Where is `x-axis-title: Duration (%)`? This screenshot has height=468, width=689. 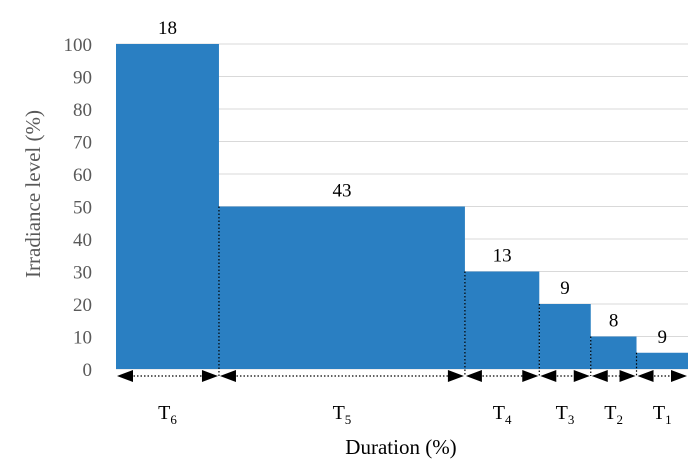 x-axis-title: Duration (%) is located at coordinates (400, 447).